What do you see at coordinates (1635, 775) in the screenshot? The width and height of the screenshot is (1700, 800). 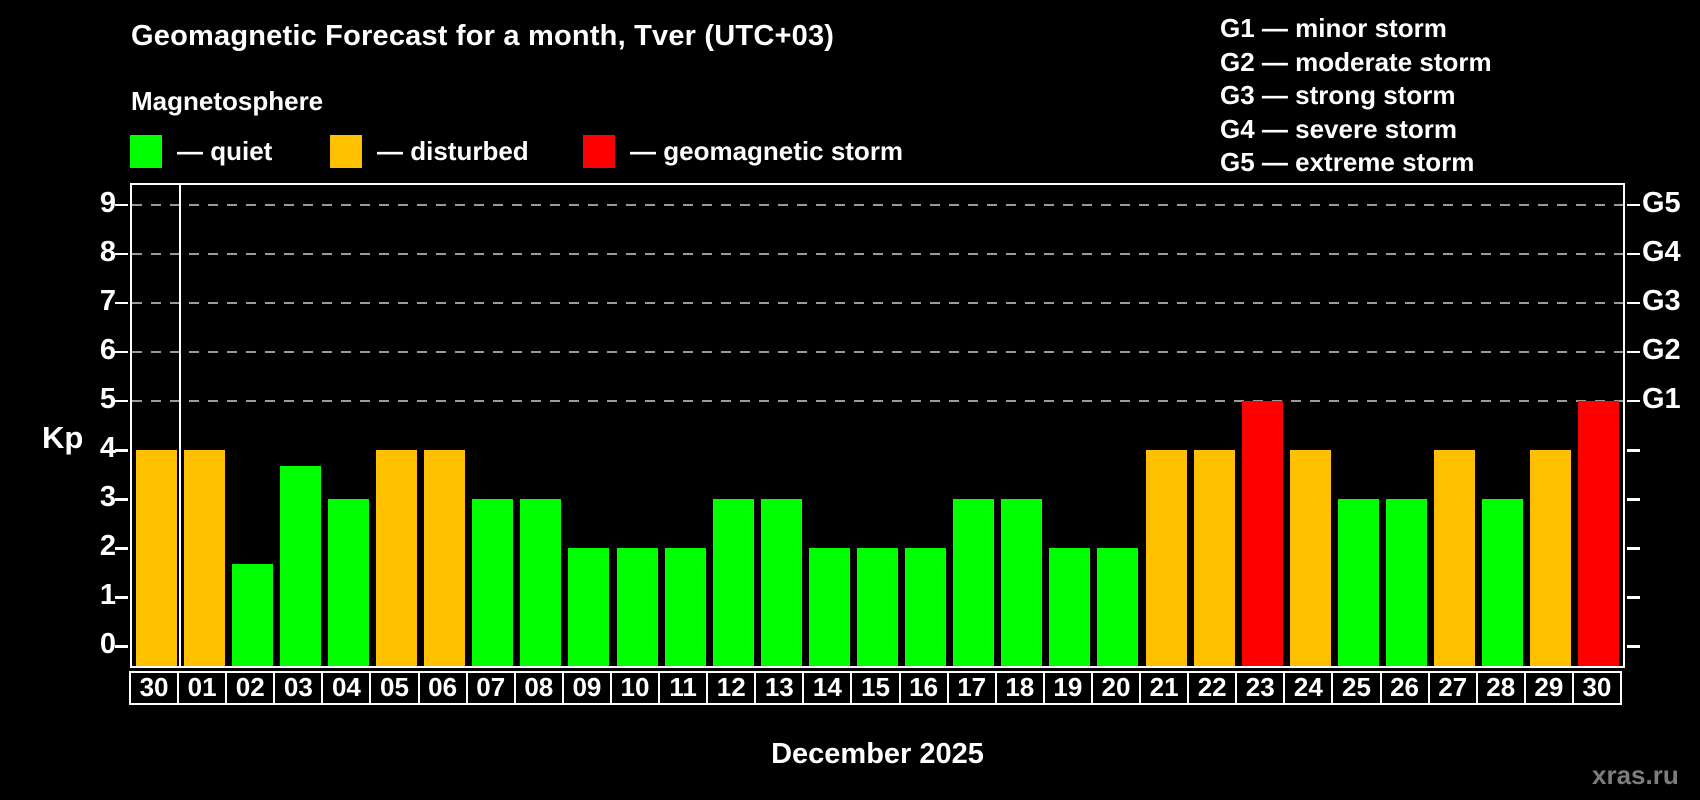 I see `watermark: xras.ru` at bounding box center [1635, 775].